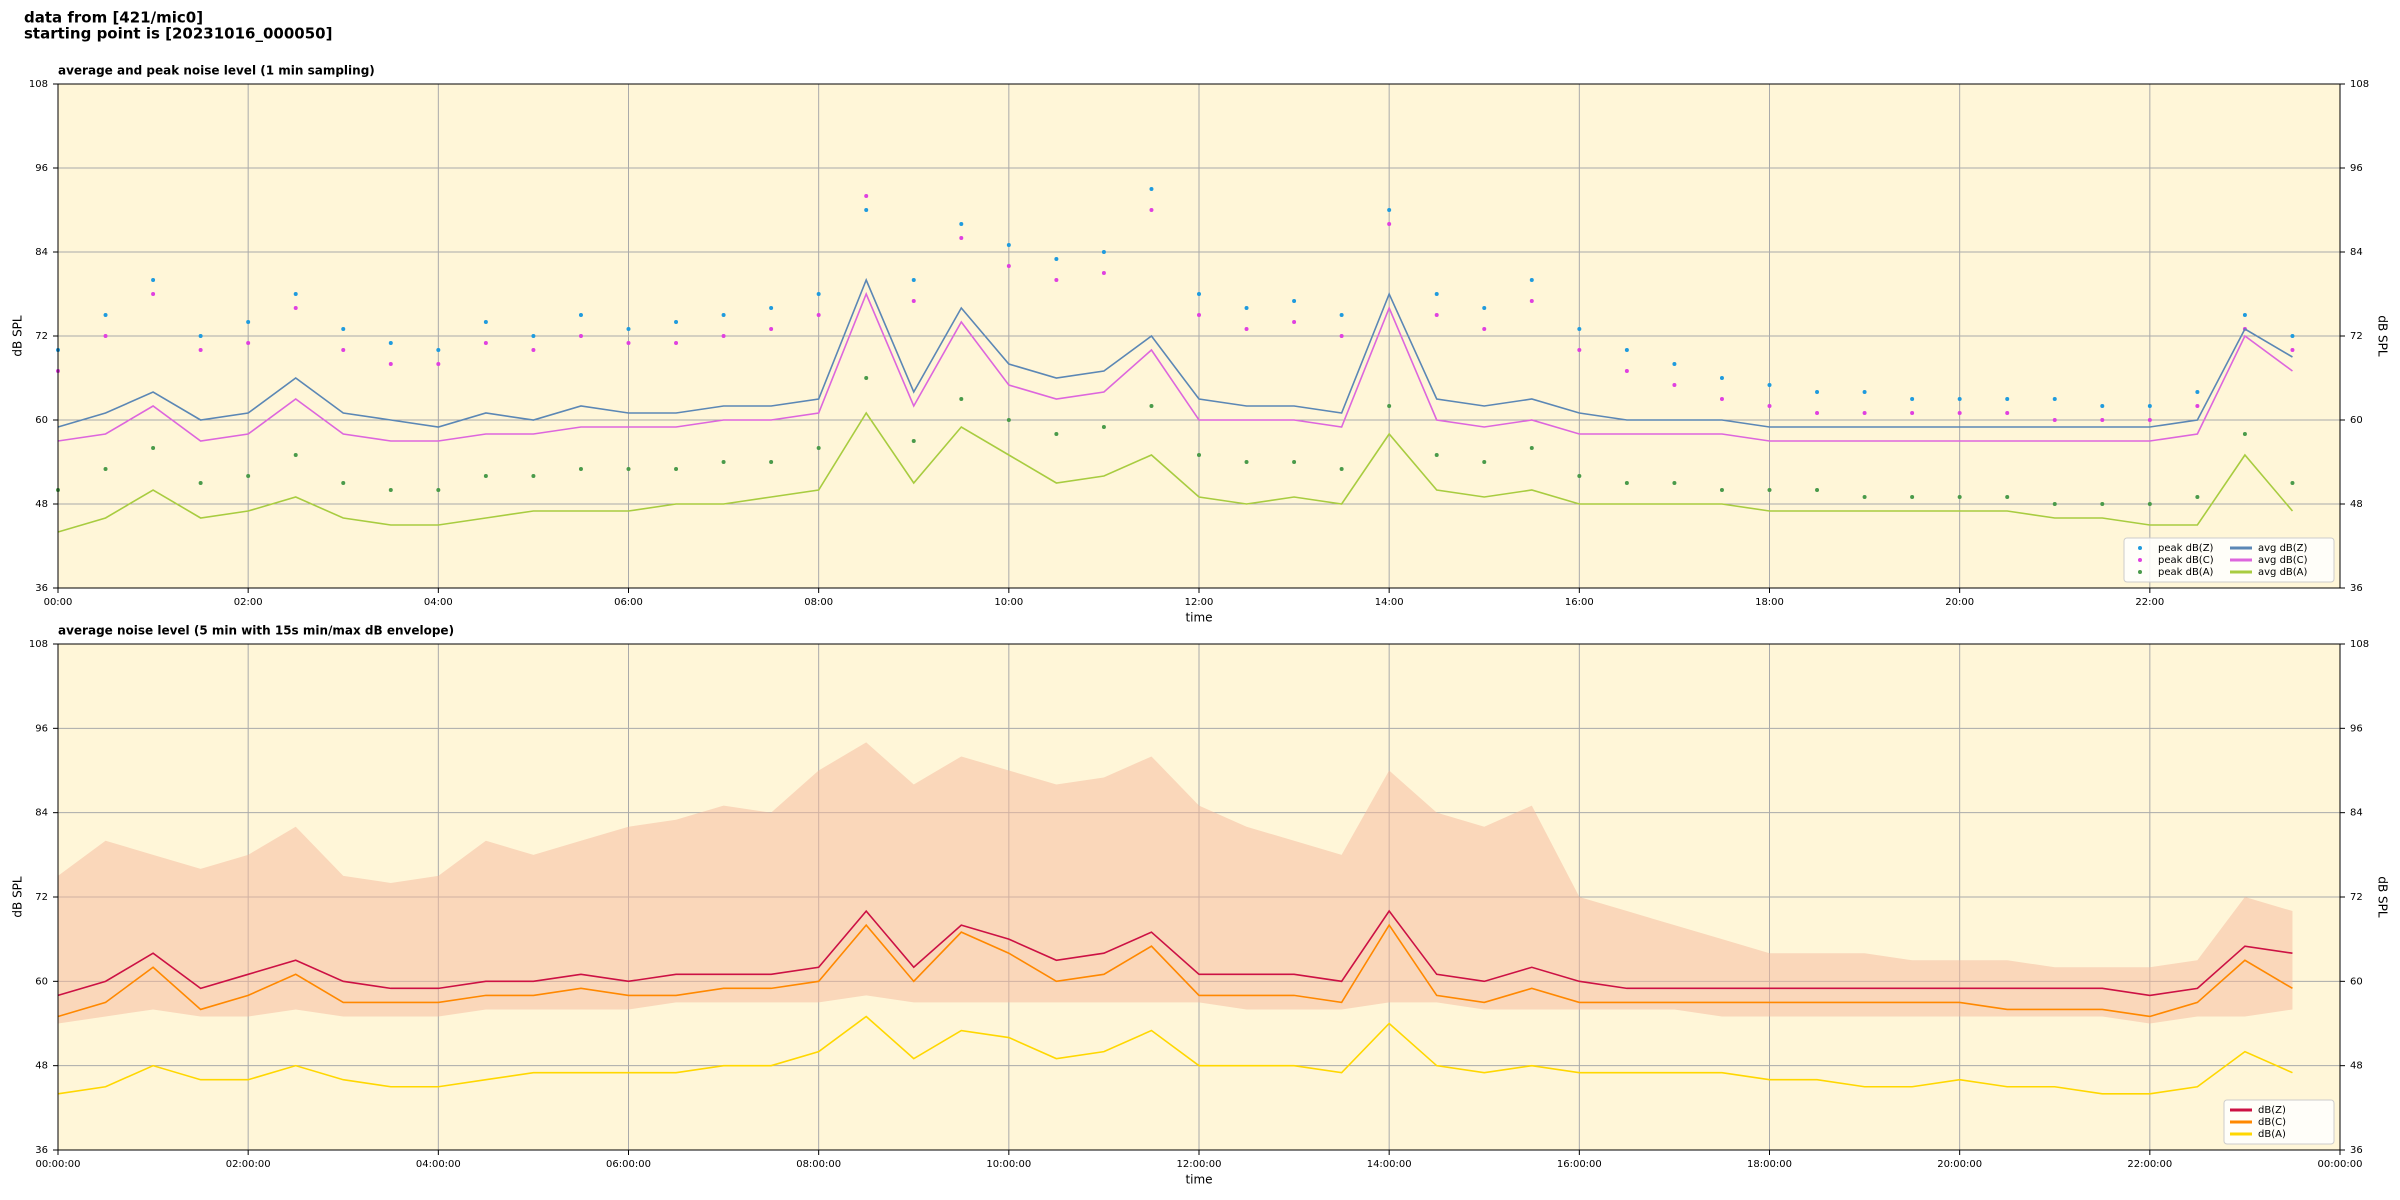 The image size is (2400, 1200). What do you see at coordinates (818, 1164) in the screenshot?
I see `x-tick-label: 08:00:00` at bounding box center [818, 1164].